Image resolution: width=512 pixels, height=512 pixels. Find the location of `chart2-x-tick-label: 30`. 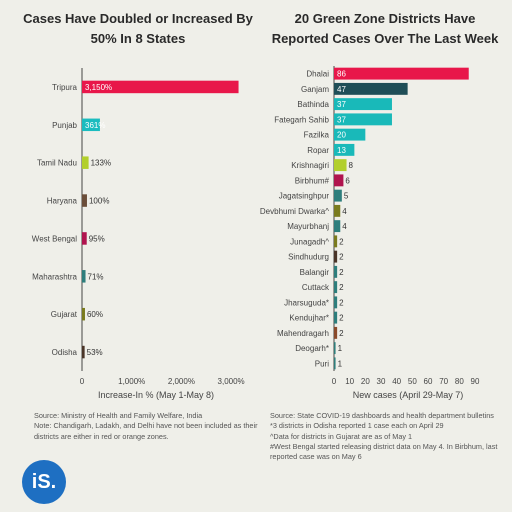

chart2-x-tick-label: 30 is located at coordinates (381, 381).